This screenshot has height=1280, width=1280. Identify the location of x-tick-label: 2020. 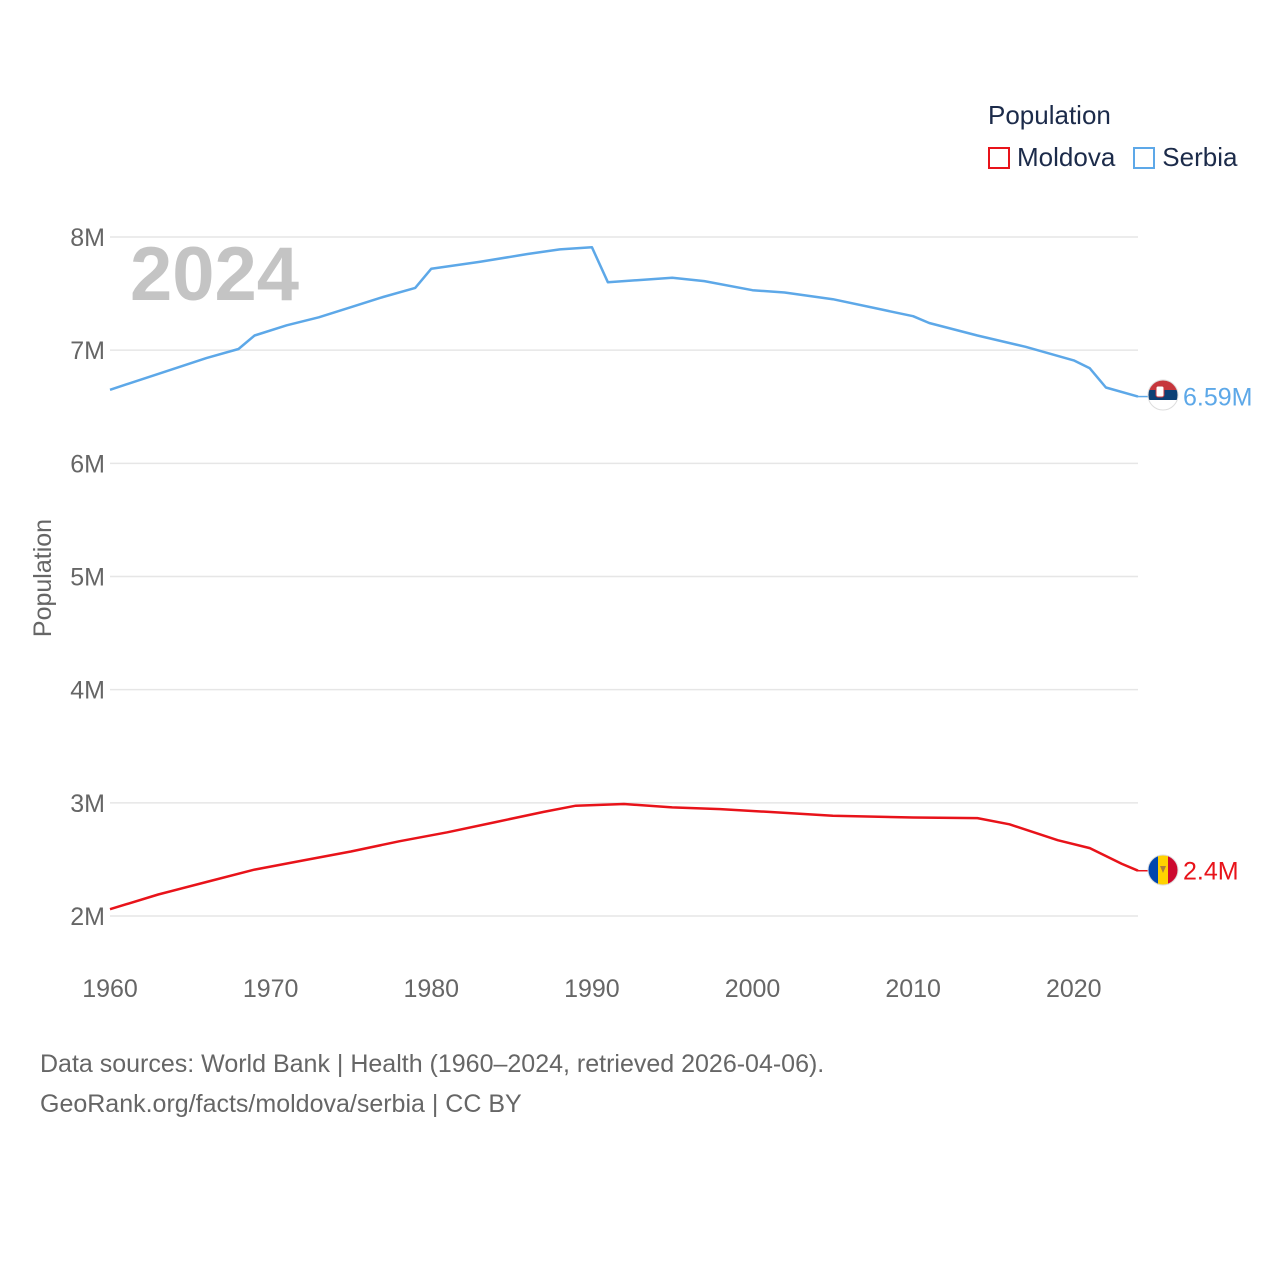
(1074, 989).